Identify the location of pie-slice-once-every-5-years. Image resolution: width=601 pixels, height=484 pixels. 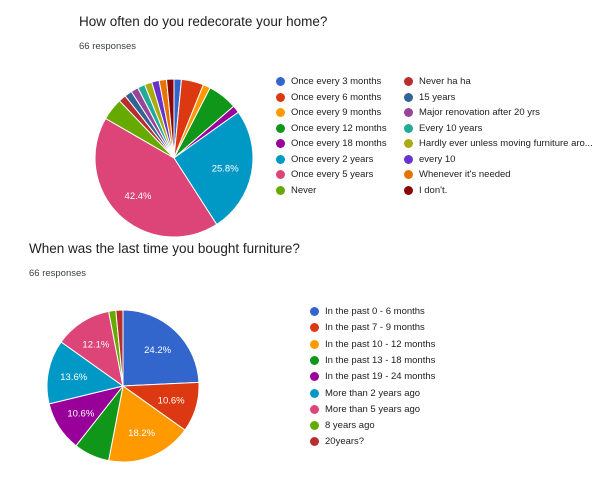
(156, 177).